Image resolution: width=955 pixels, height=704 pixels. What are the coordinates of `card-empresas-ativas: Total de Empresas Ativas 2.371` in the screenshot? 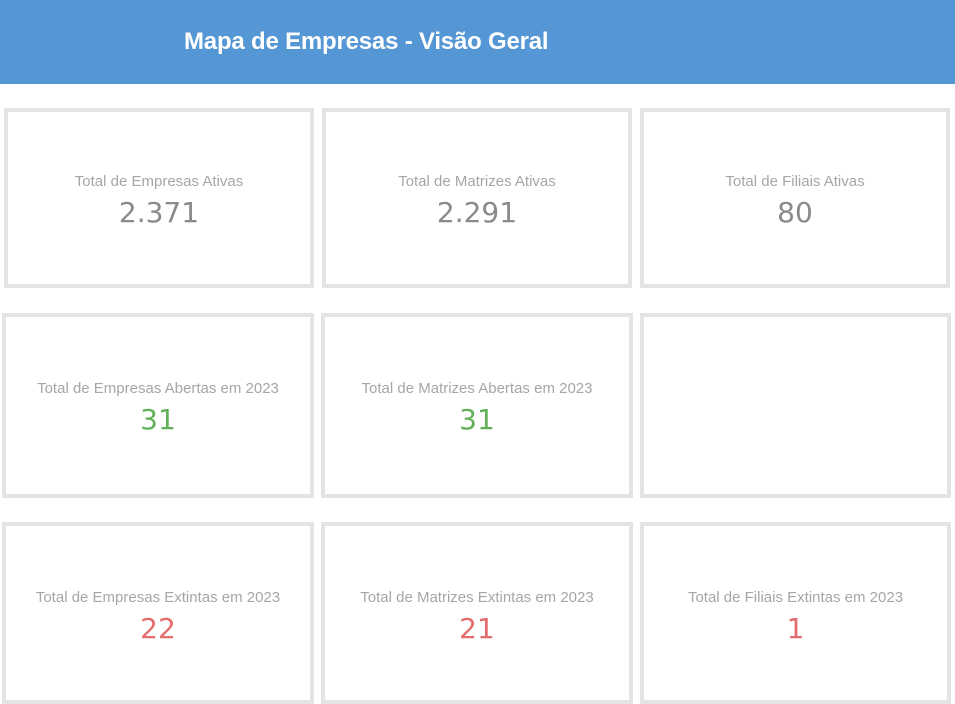 It's located at (159, 198).